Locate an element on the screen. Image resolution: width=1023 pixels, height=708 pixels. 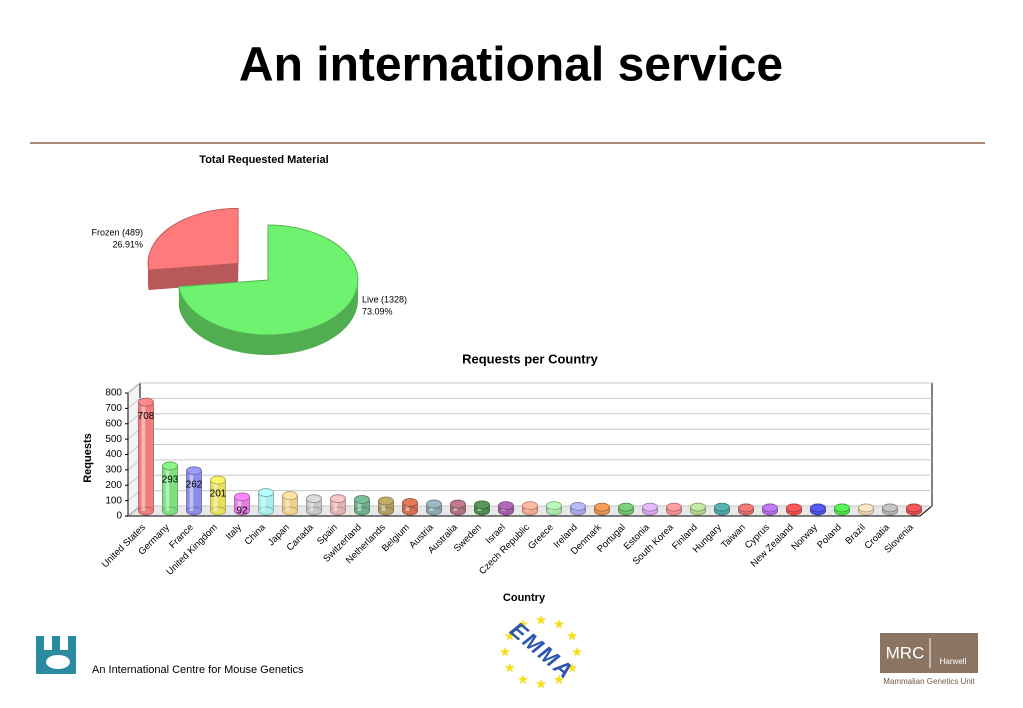
value-label: 293 is located at coordinates (170, 480).